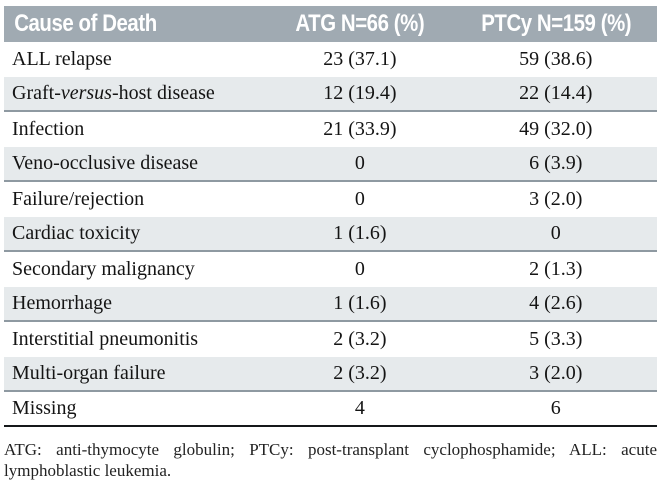 This screenshot has height=490, width=665. I want to click on gvhd-label-post: -host disease, so click(163, 93).